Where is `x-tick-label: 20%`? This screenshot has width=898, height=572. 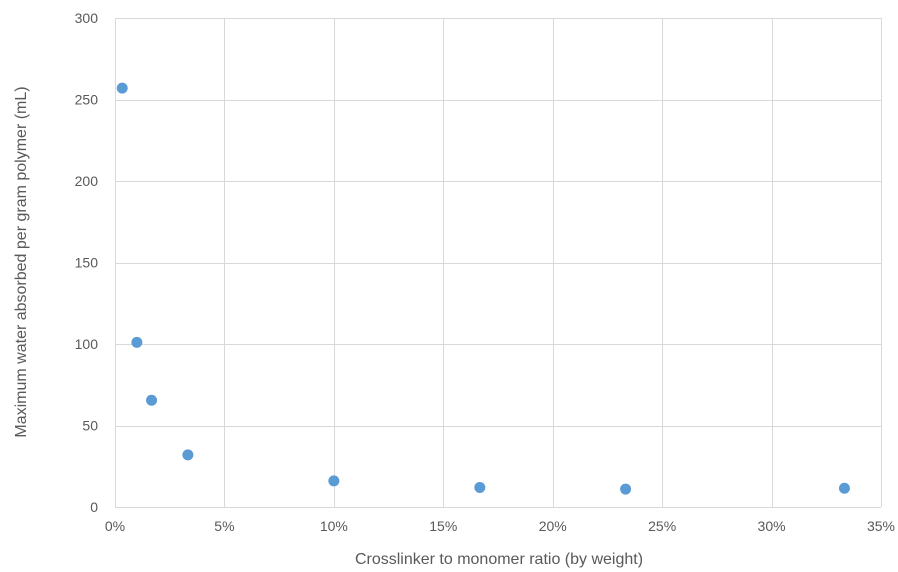 x-tick-label: 20% is located at coordinates (553, 526).